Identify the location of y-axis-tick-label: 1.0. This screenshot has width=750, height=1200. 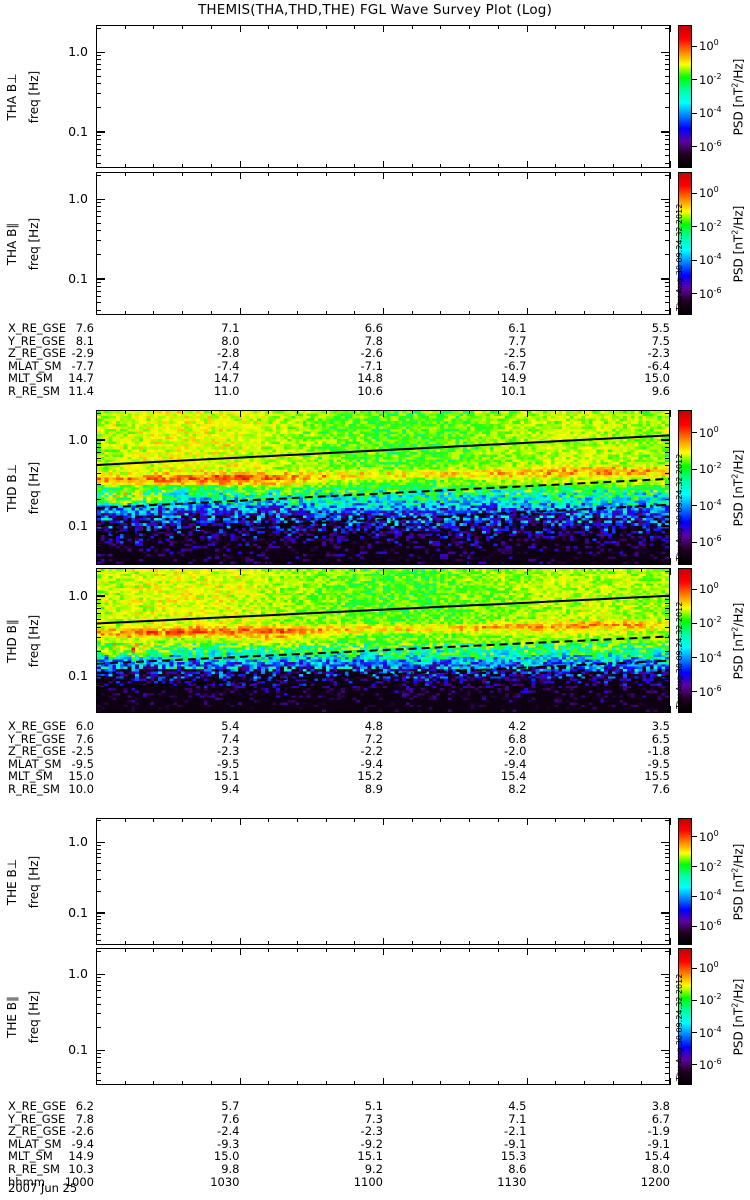
(78, 199).